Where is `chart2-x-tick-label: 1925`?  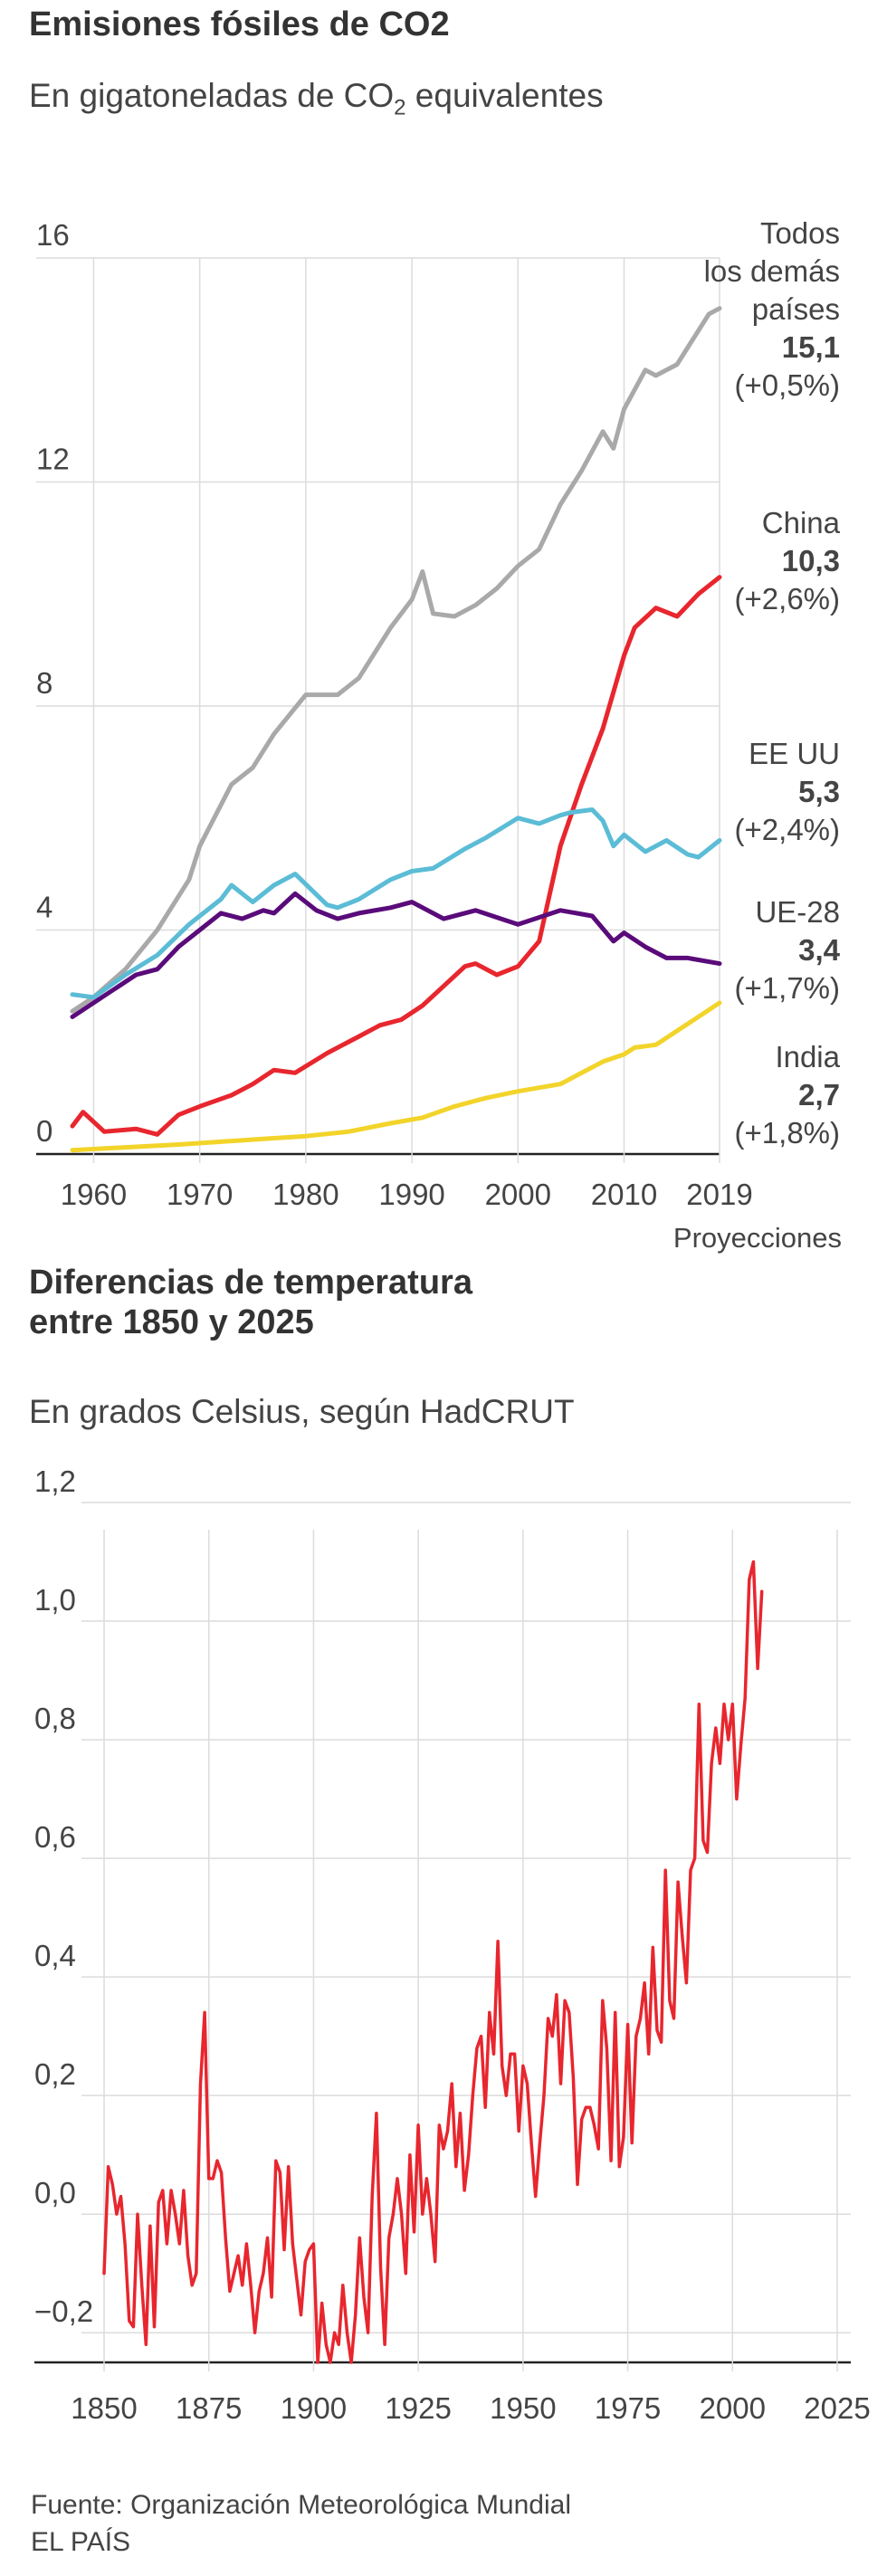
chart2-x-tick-label: 1925 is located at coordinates (418, 2408).